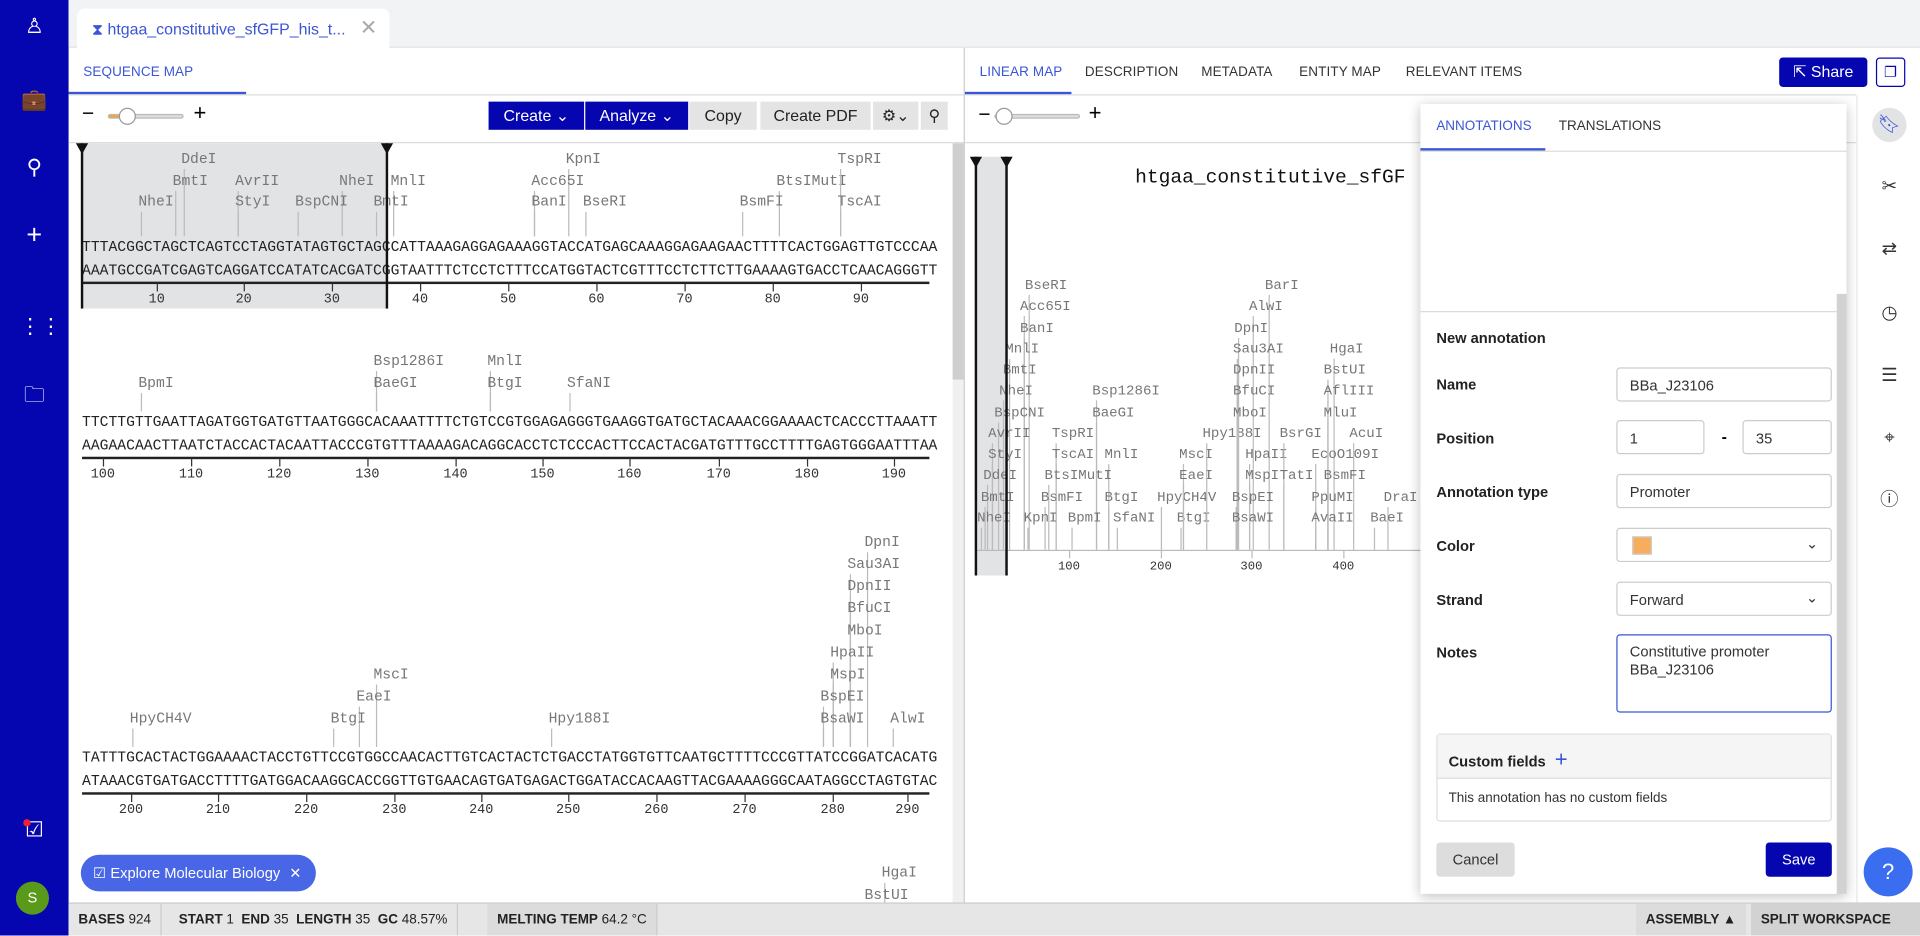 This screenshot has width=1920, height=936. Describe the element at coordinates (138, 72) in the screenshot. I see `tab-sequence-map: SEQUENCE MAP` at that location.